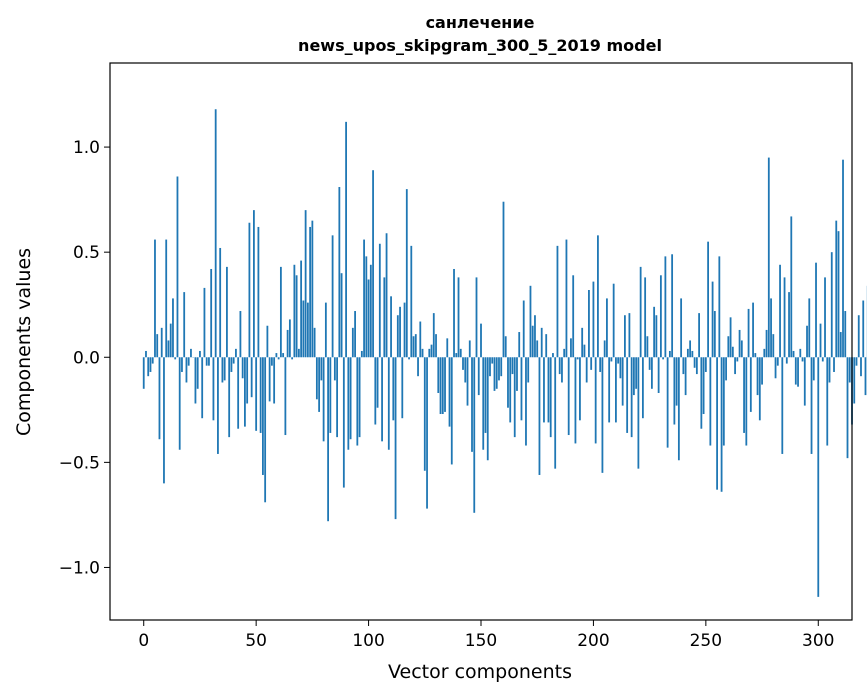 The width and height of the screenshot is (867, 696). I want to click on x-tick-label: 200, so click(593, 641).